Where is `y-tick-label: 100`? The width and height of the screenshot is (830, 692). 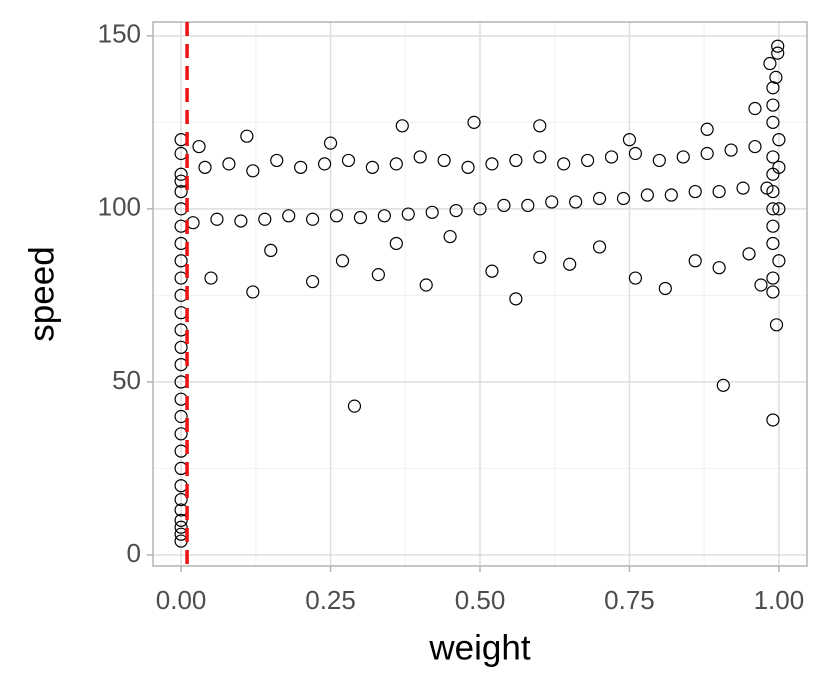 y-tick-label: 100 is located at coordinates (119, 207).